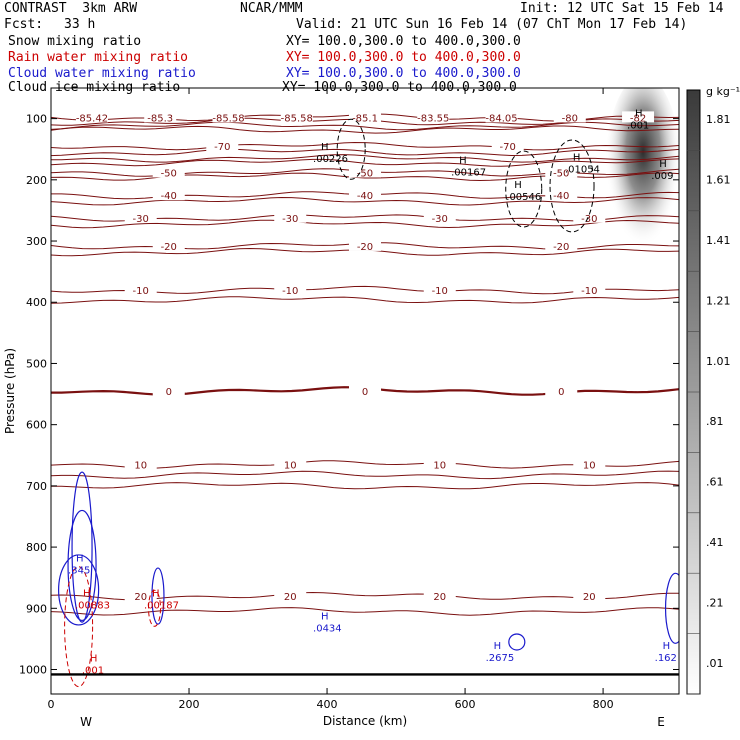  I want to click on field-xy-snow: XY= 100.0,300.0 to 400.0,300.0, so click(403, 41).